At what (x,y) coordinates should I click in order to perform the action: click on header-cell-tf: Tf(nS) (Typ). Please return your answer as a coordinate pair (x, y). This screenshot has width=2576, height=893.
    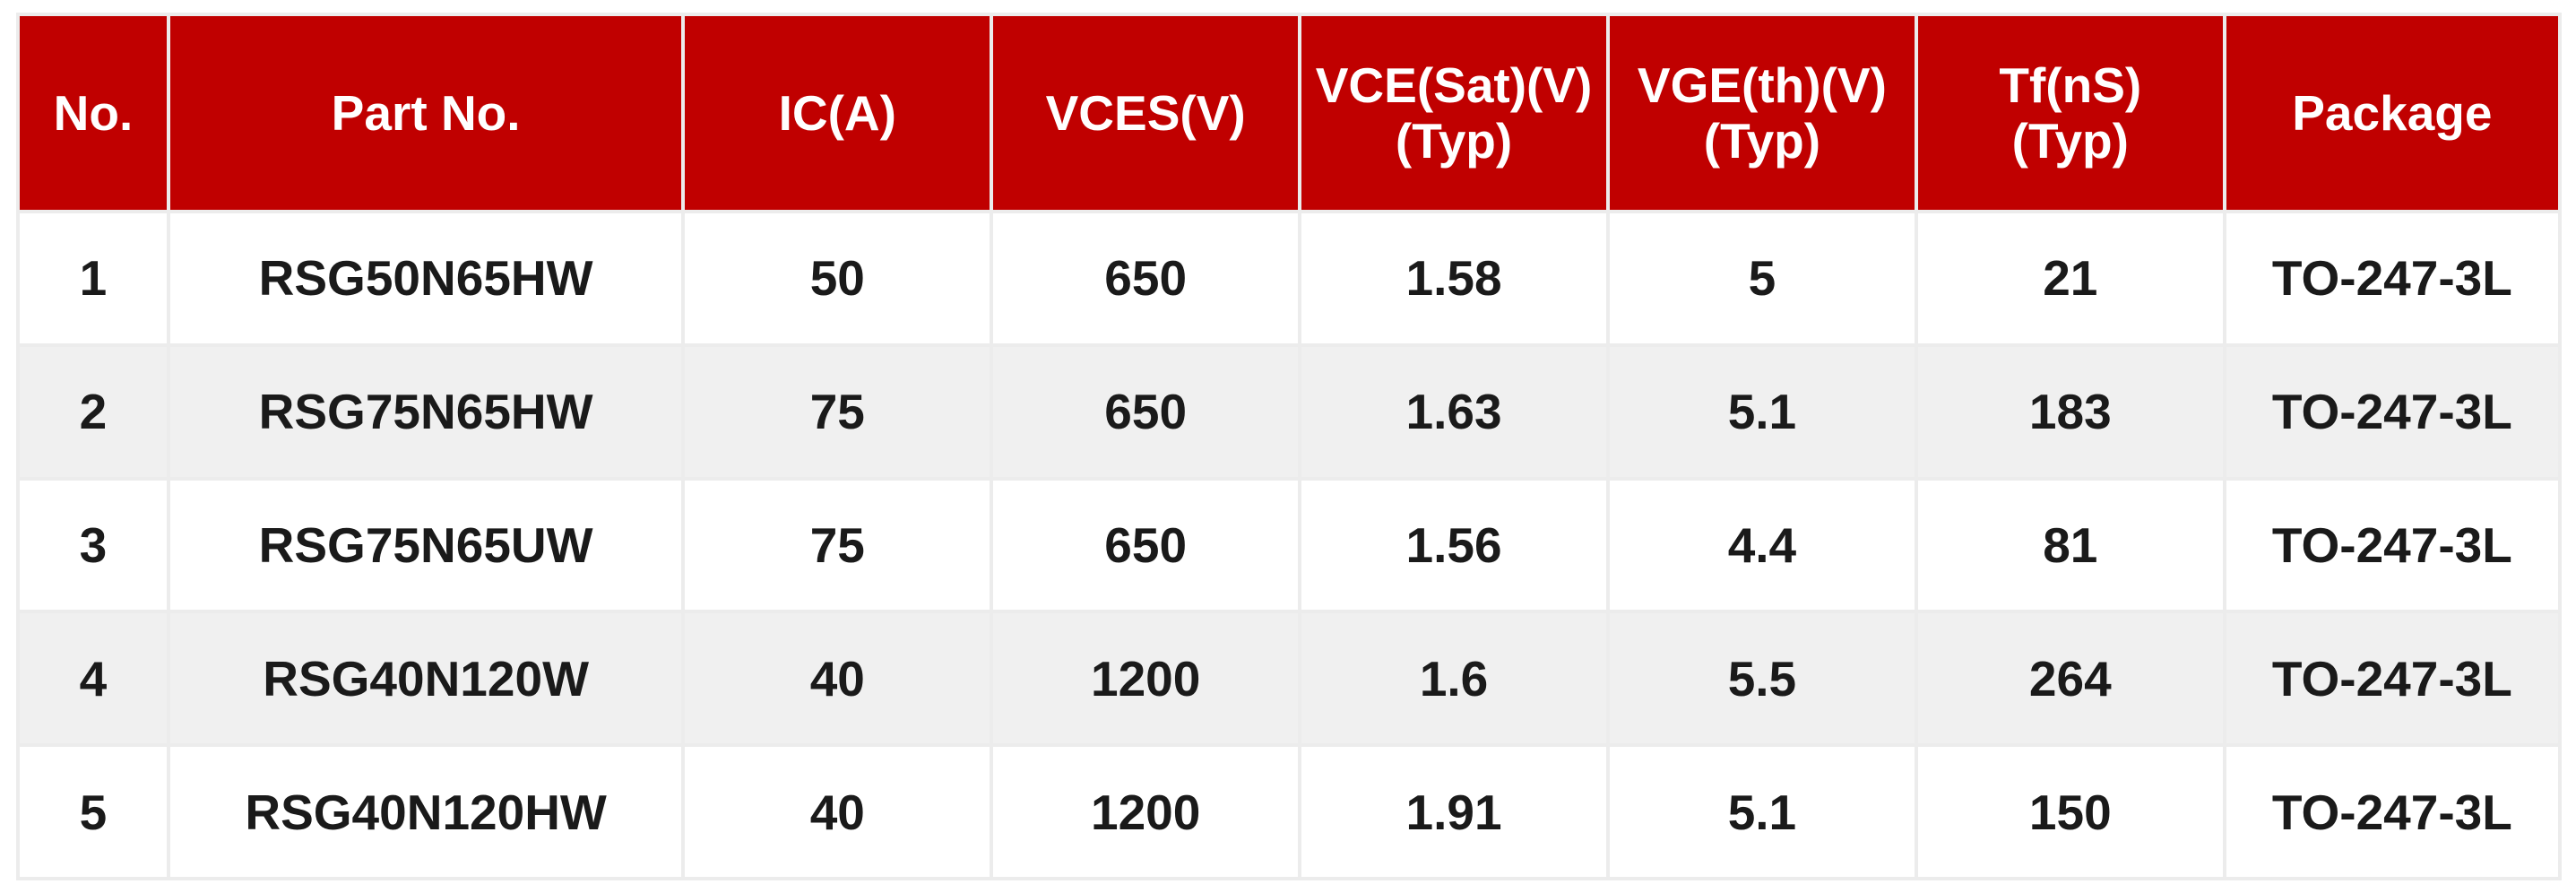
    Looking at the image, I should click on (2070, 113).